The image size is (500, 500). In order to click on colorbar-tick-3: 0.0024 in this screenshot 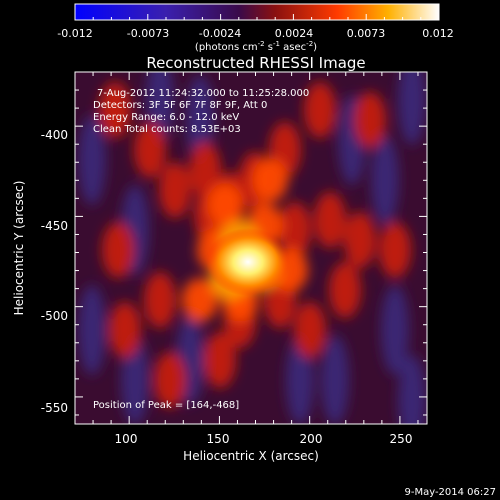, I will do `click(294, 33)`.